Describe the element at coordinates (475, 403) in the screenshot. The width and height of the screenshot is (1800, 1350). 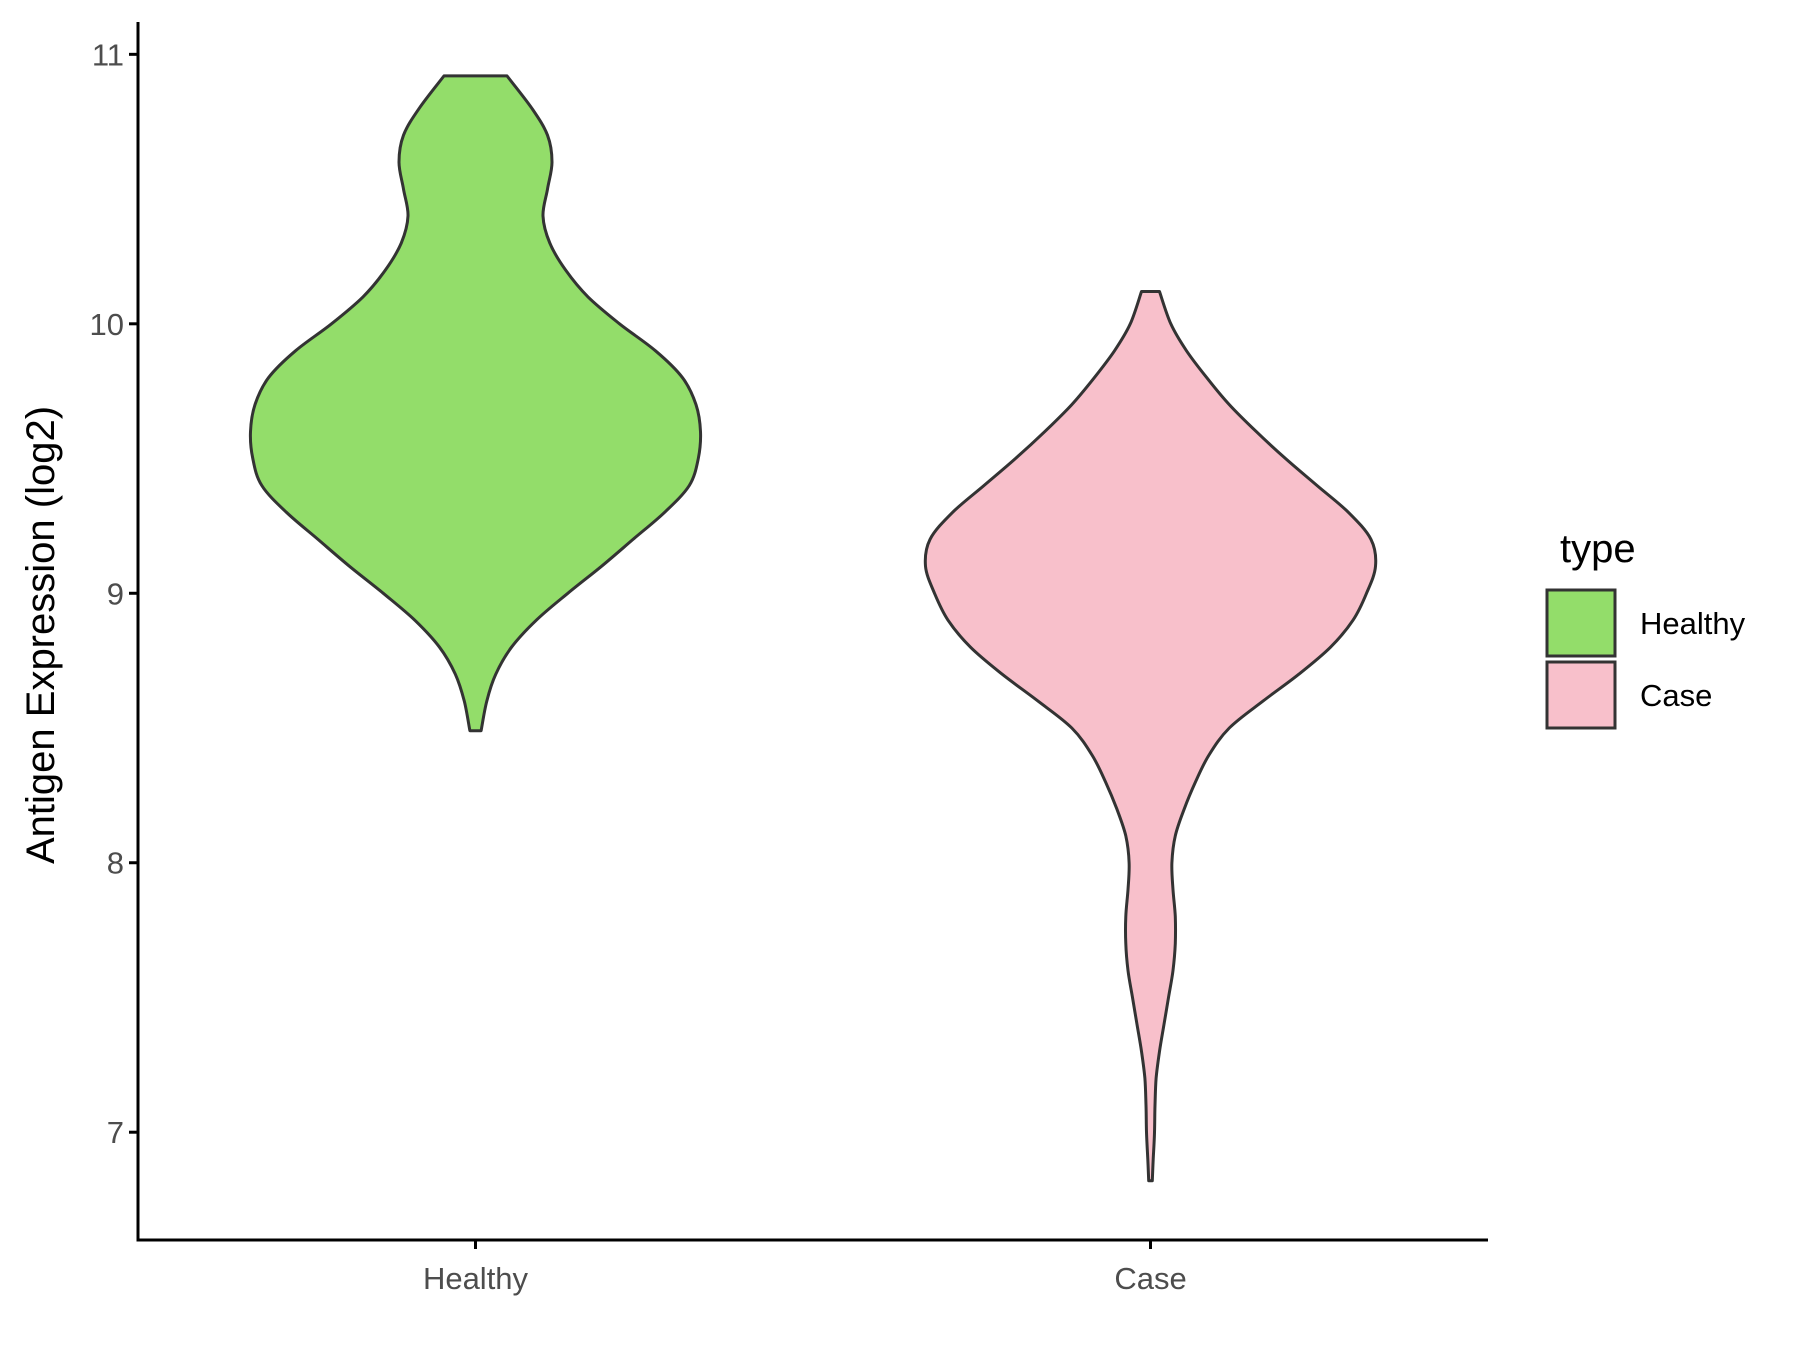
I see `violin-healthy` at that location.